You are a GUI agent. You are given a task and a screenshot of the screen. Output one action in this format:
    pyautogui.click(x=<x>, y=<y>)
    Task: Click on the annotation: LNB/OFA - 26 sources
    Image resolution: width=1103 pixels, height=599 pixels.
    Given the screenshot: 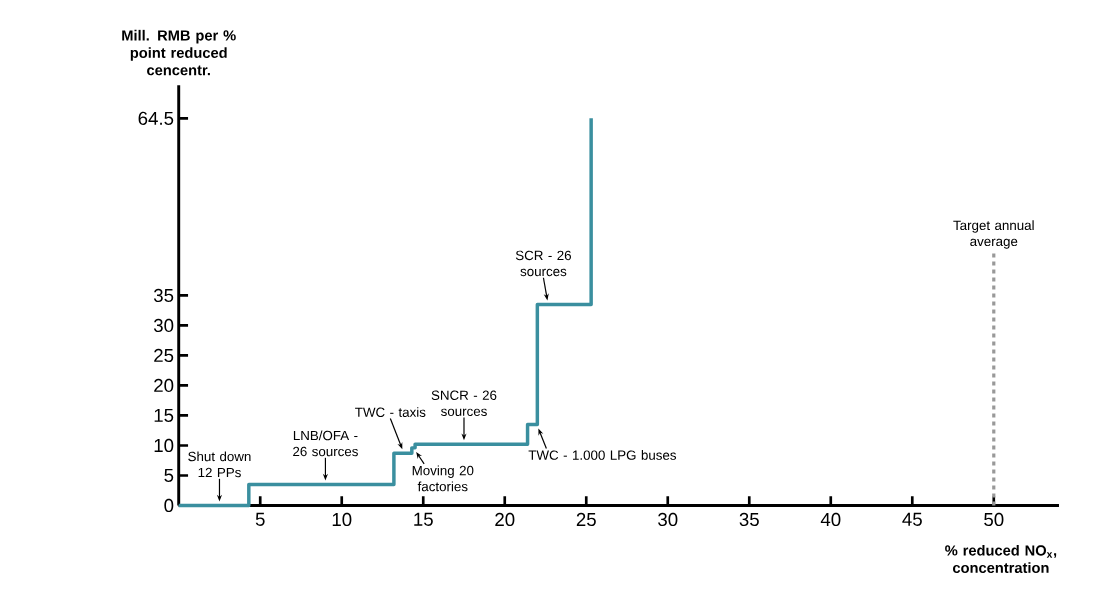 What is the action you would take?
    pyautogui.click(x=325, y=443)
    